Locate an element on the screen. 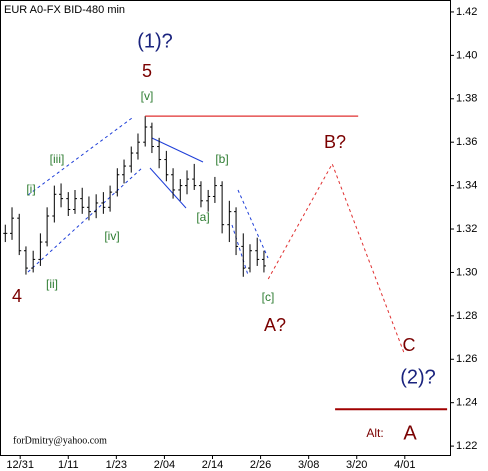 The width and height of the screenshot is (488, 471). annotation: [a] is located at coordinates (202, 217).